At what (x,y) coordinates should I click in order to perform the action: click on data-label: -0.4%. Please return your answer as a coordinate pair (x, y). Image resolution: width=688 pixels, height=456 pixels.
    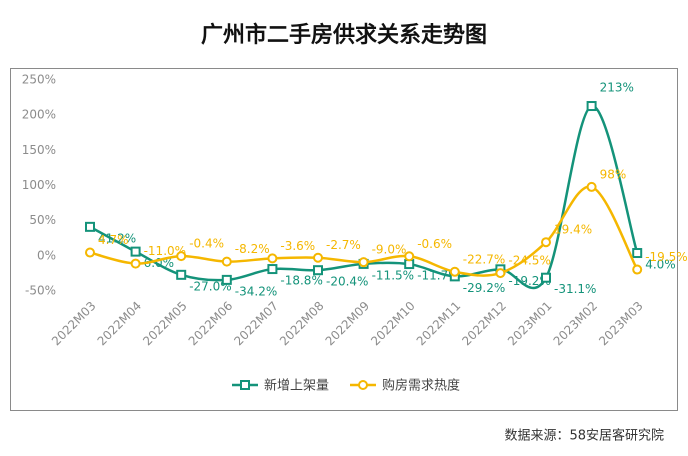
    Looking at the image, I should click on (206, 244).